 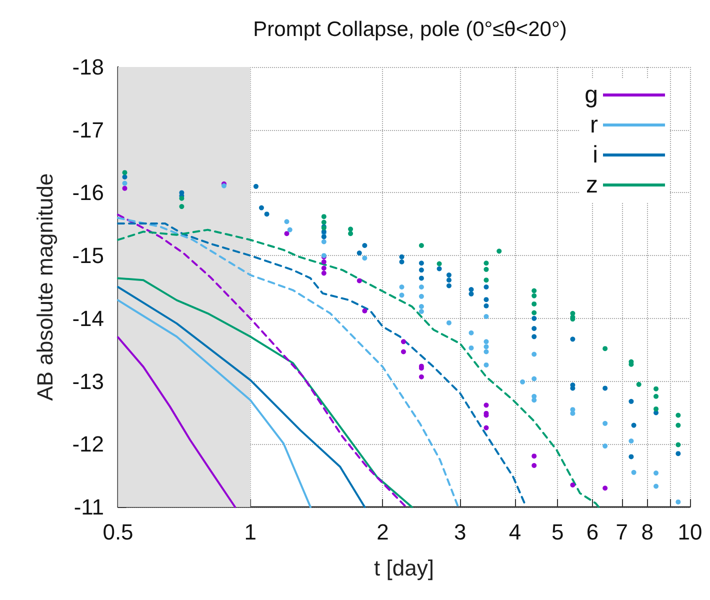 What do you see at coordinates (410, 29) in the screenshot?
I see `chart-title: Prompt Collapse, pole (0°≤θ<20°)` at bounding box center [410, 29].